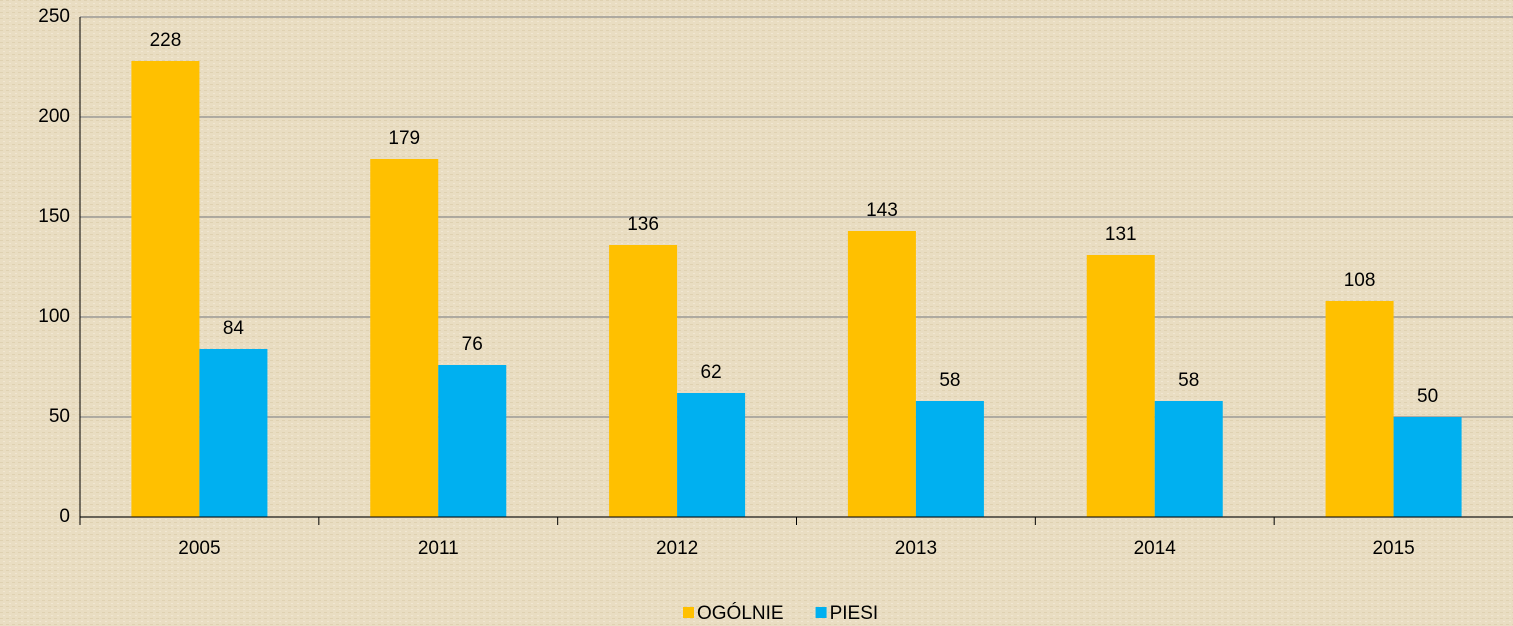  Describe the element at coordinates (1155, 548) in the screenshot. I see `x-tick-label: 2014` at that location.